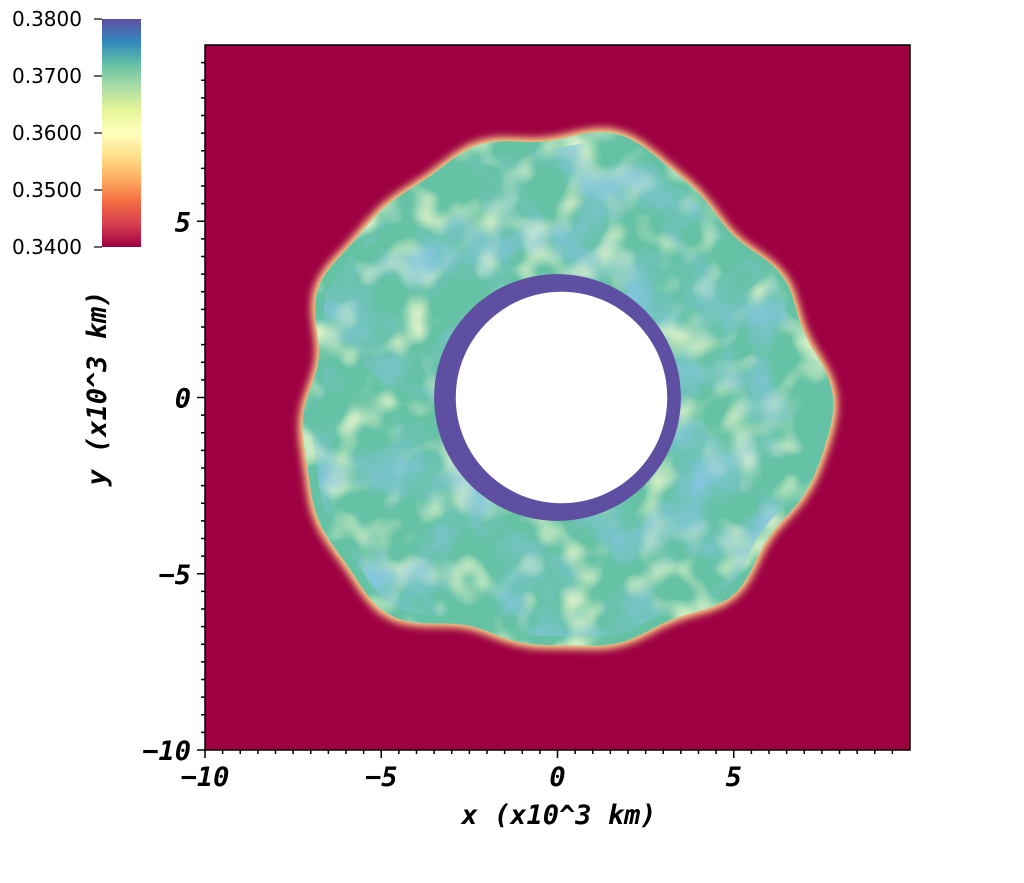  What do you see at coordinates (47, 76) in the screenshot?
I see `colorbar-label: 0.3700` at bounding box center [47, 76].